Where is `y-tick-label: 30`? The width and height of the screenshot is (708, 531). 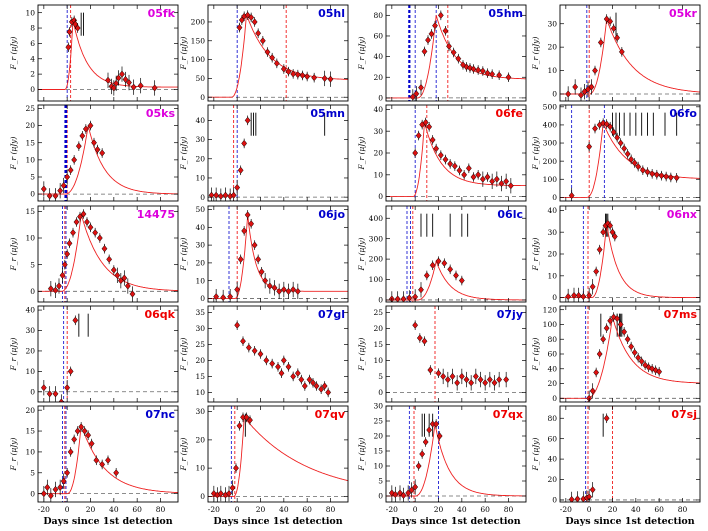 y-tick-label: 30 is located at coordinates (200, 139).